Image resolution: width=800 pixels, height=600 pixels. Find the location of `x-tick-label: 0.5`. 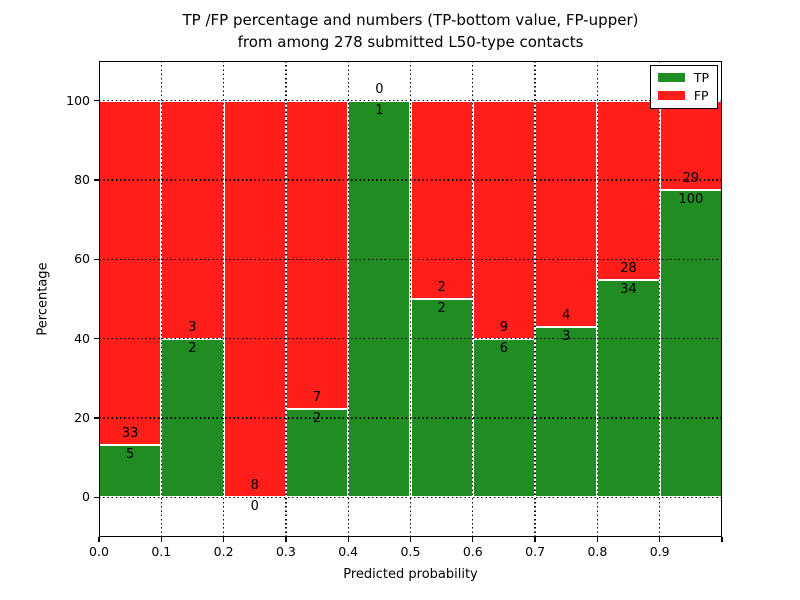

x-tick-label: 0.5 is located at coordinates (410, 551).